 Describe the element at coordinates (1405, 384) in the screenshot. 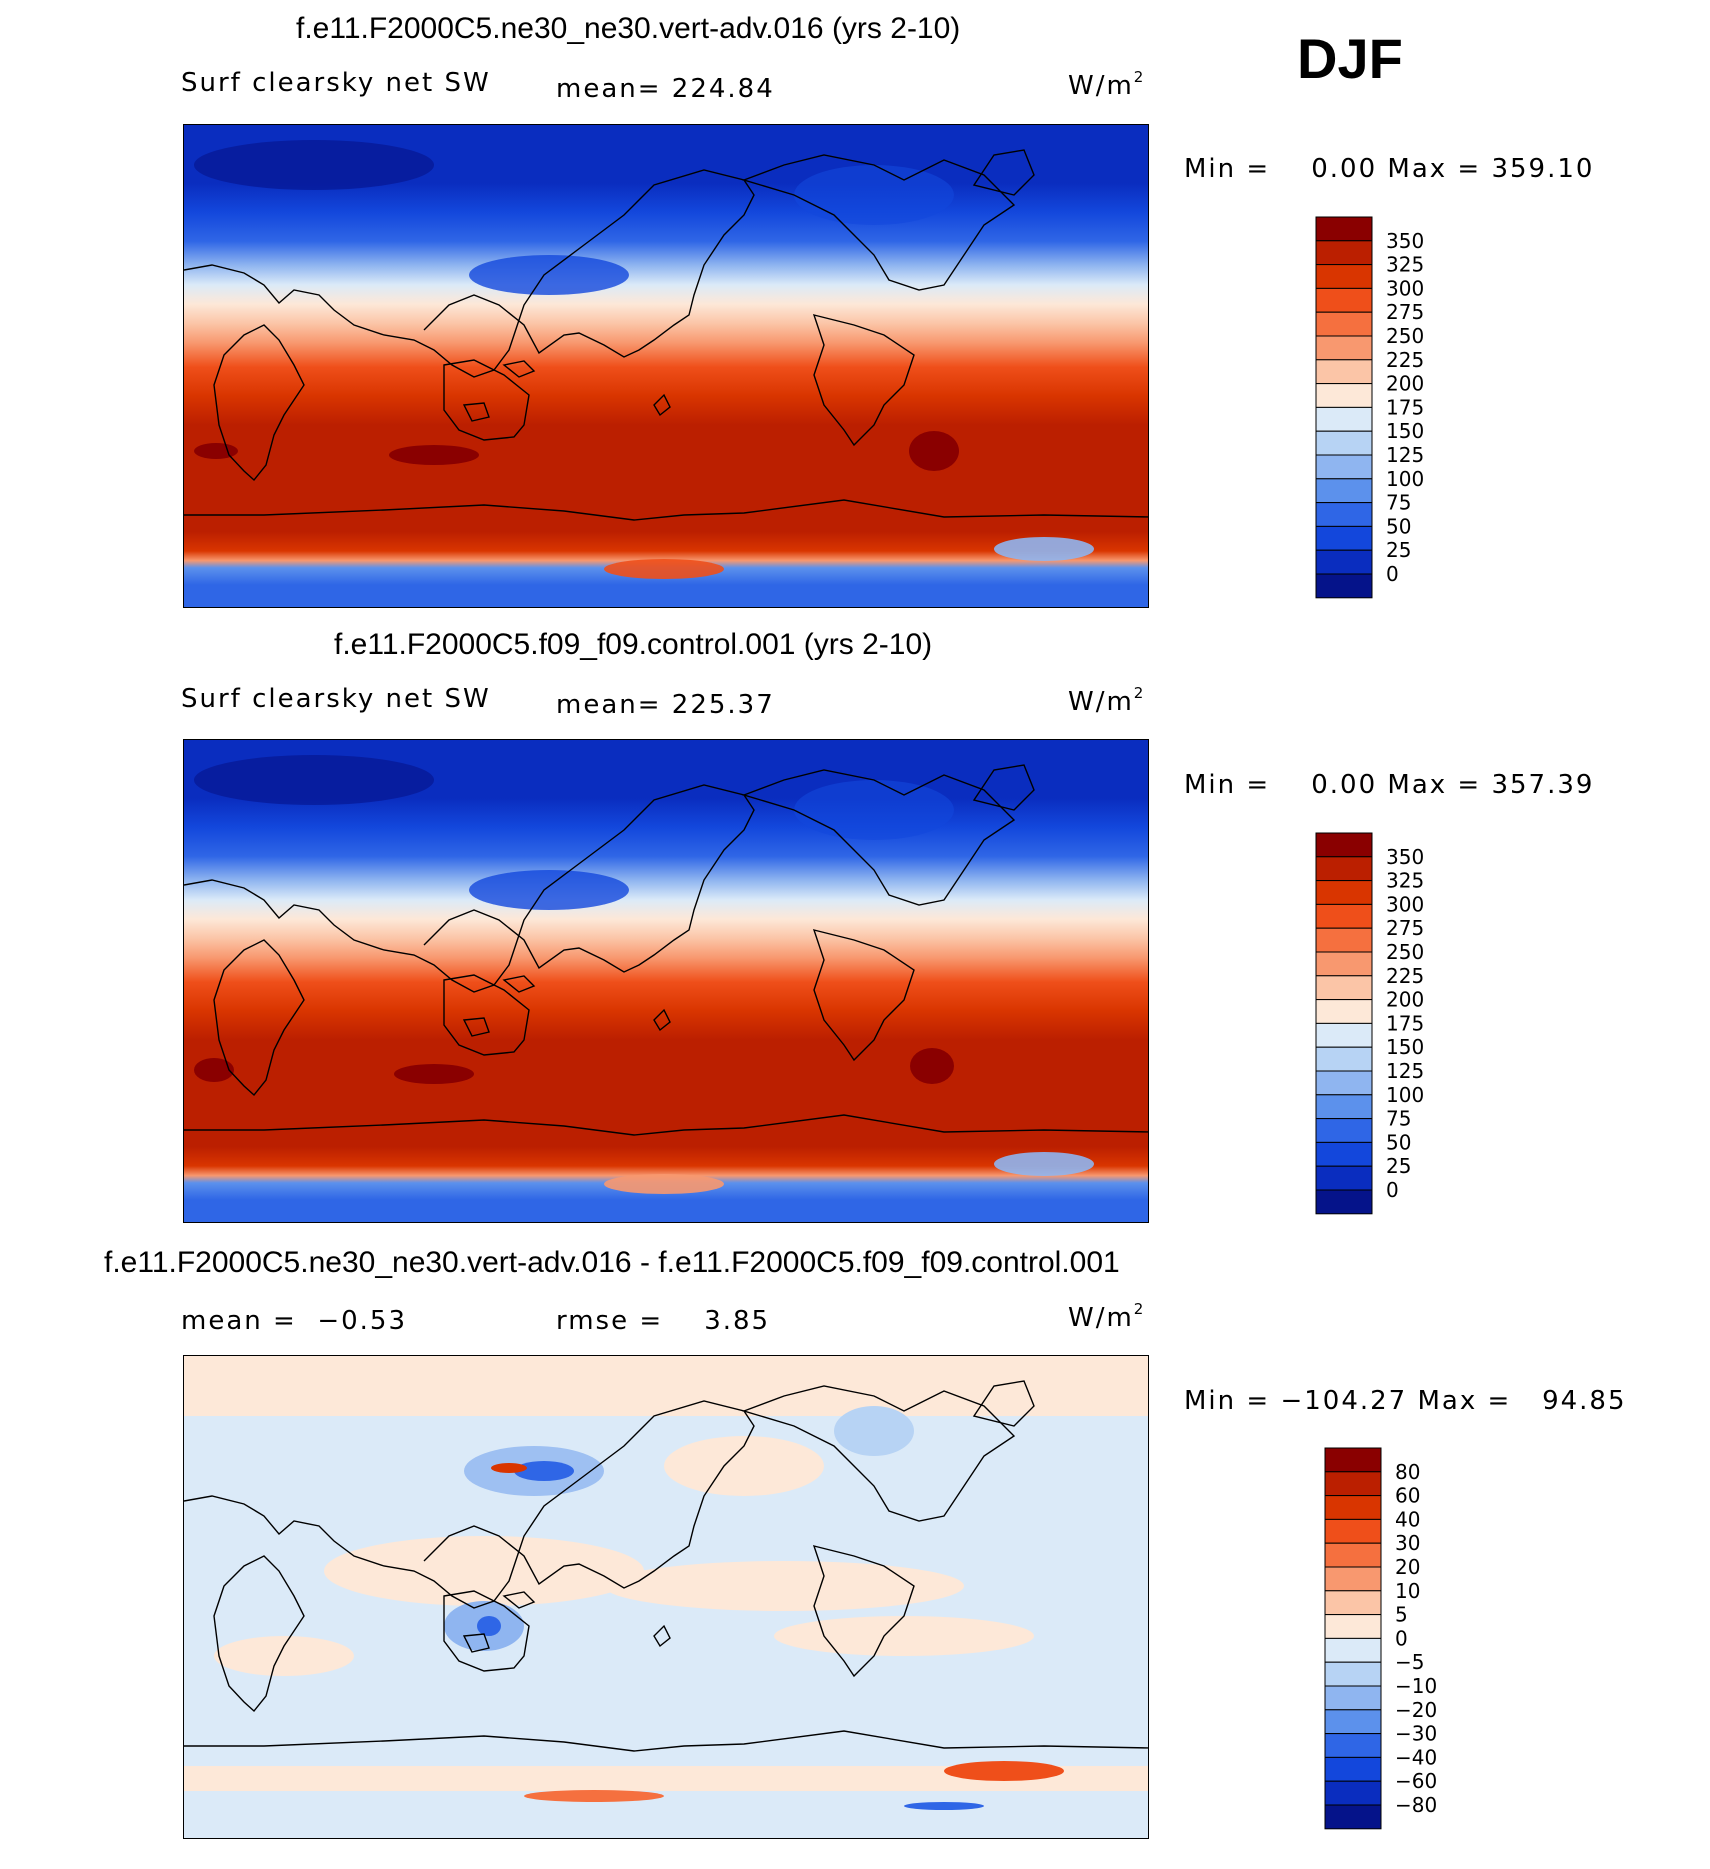

I see `colorbar-tick-label: 200` at that location.